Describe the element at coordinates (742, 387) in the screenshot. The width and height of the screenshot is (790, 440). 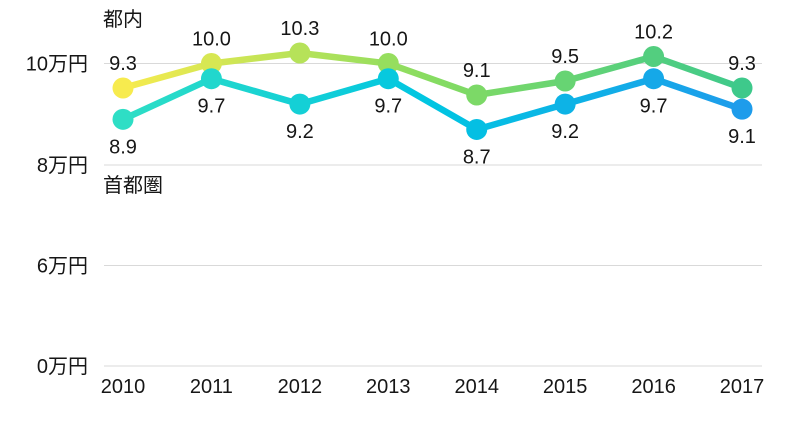
I see `x-axis-tick-label: 2017` at that location.